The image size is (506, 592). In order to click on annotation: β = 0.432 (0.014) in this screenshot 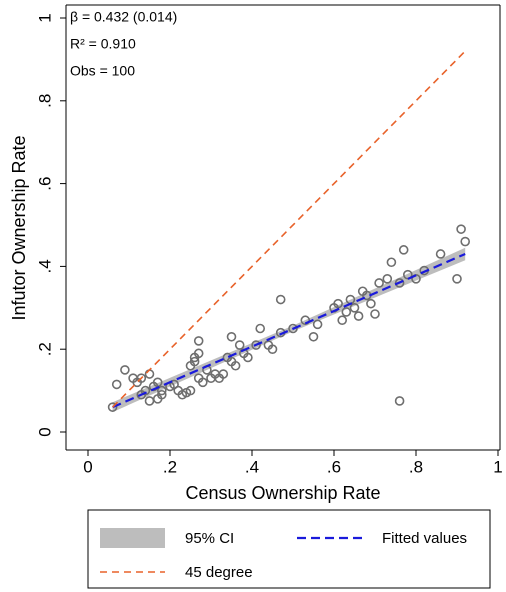, I will do `click(123, 17)`.